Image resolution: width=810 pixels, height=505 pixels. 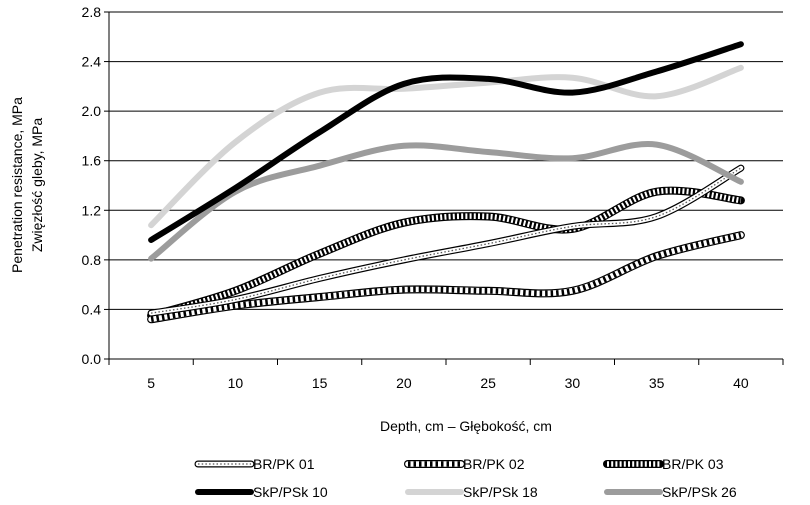 I want to click on y-tick-label: 0.0, so click(x=92, y=359).